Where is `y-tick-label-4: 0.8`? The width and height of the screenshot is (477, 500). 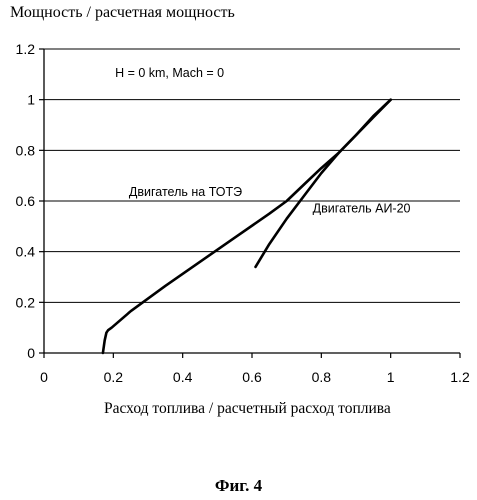 y-tick-label-4: 0.8 is located at coordinates (26, 150).